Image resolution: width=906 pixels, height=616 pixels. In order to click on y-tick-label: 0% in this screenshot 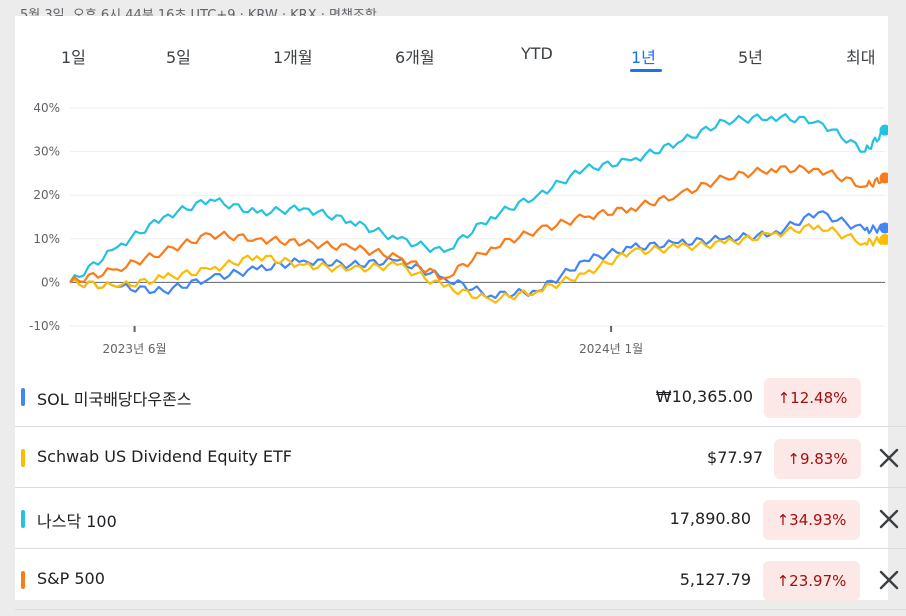, I will do `click(50, 282)`.